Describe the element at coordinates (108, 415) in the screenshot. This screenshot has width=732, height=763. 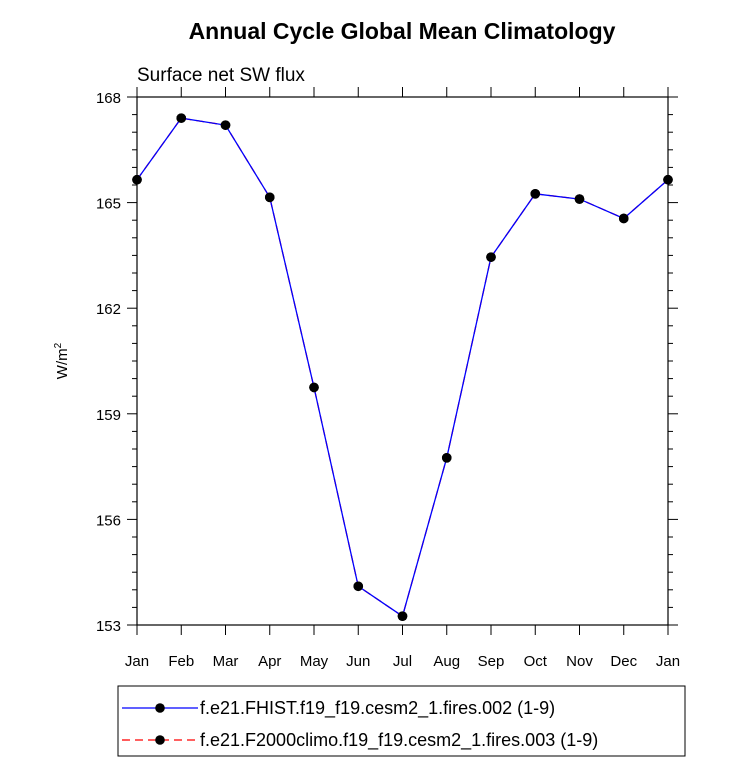
I see `y-tick-label: 159` at that location.